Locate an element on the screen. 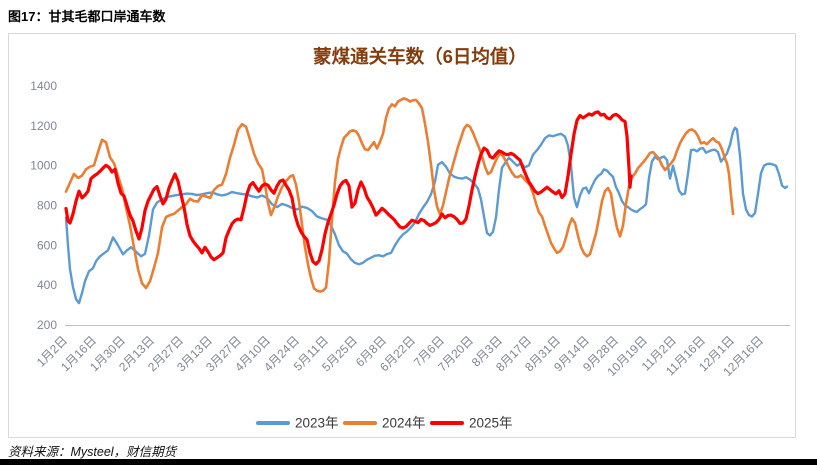  y-tick-label: 400 is located at coordinates (47, 285).